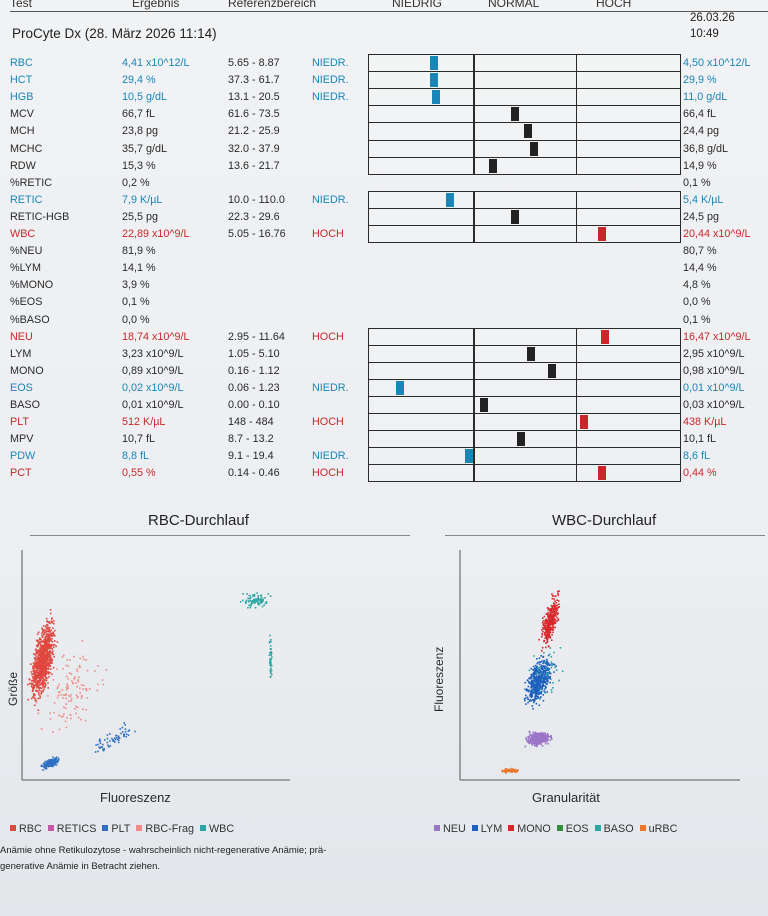 The width and height of the screenshot is (768, 916). I want to click on row-value: 0,2 %, so click(136, 182).